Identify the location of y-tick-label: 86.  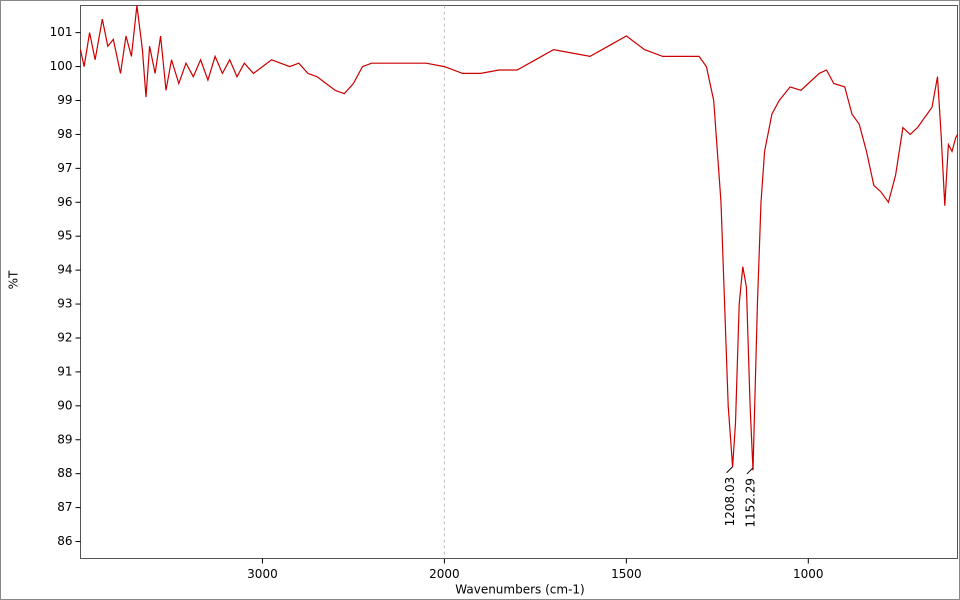
(64, 541).